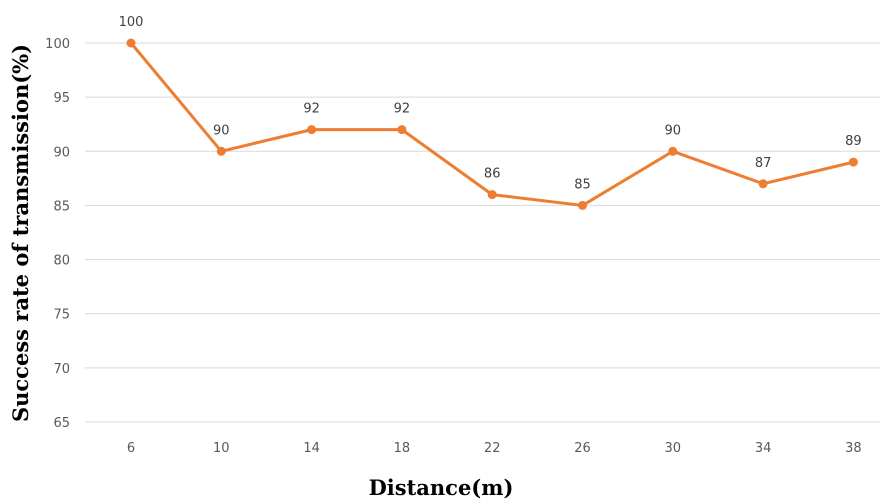 The width and height of the screenshot is (890, 504). What do you see at coordinates (673, 448) in the screenshot?
I see `x-tick-label: 30` at bounding box center [673, 448].